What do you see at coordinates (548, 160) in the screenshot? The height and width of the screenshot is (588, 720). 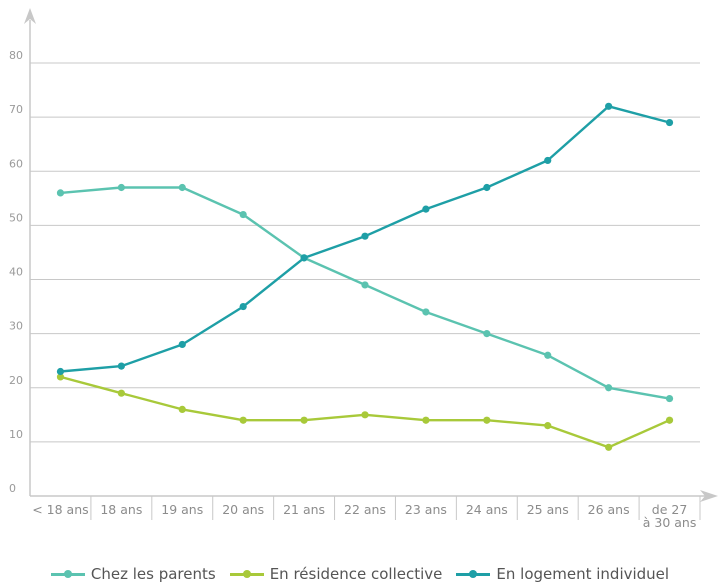 I see `point-en-logement-individuel-25-ans` at bounding box center [548, 160].